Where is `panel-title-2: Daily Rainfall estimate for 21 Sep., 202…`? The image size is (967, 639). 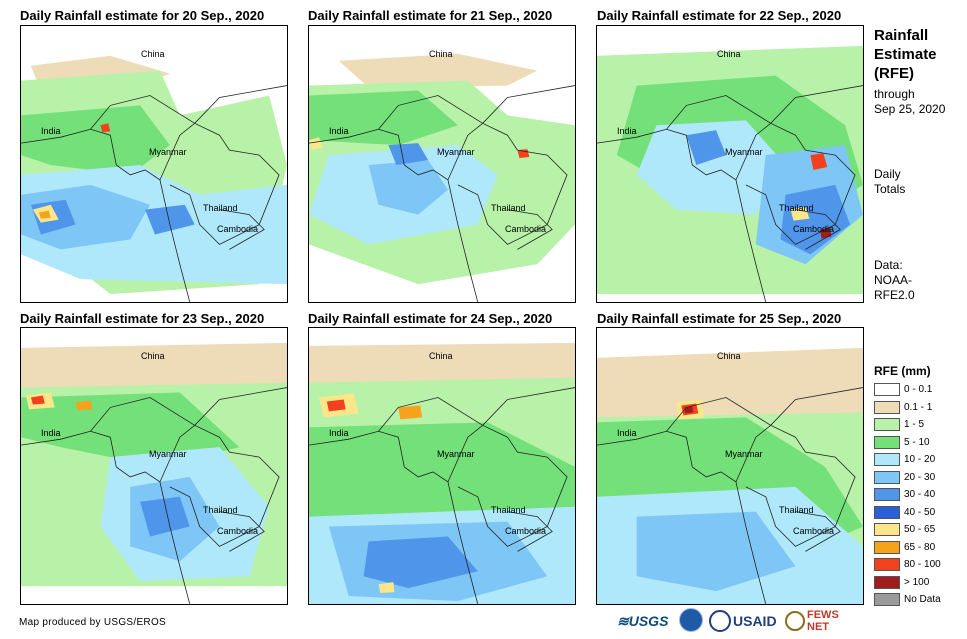
panel-title-2: Daily Rainfall estimate for 21 Sep., 202… is located at coordinates (430, 15).